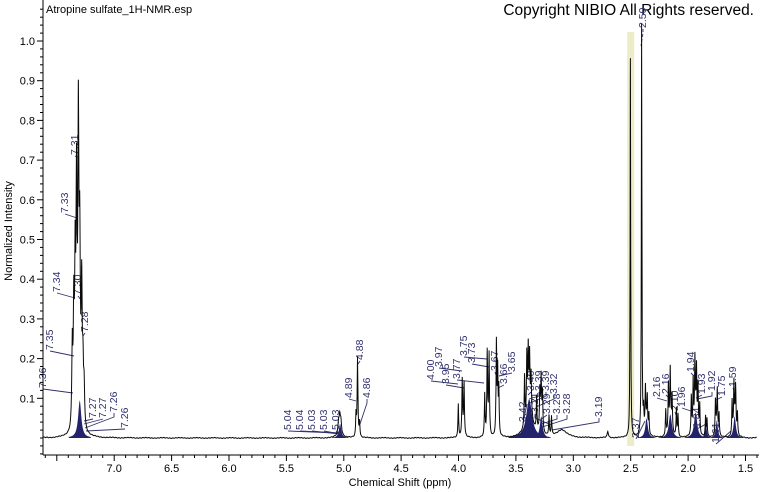  I want to click on peak-label: 7.34, so click(57, 281).